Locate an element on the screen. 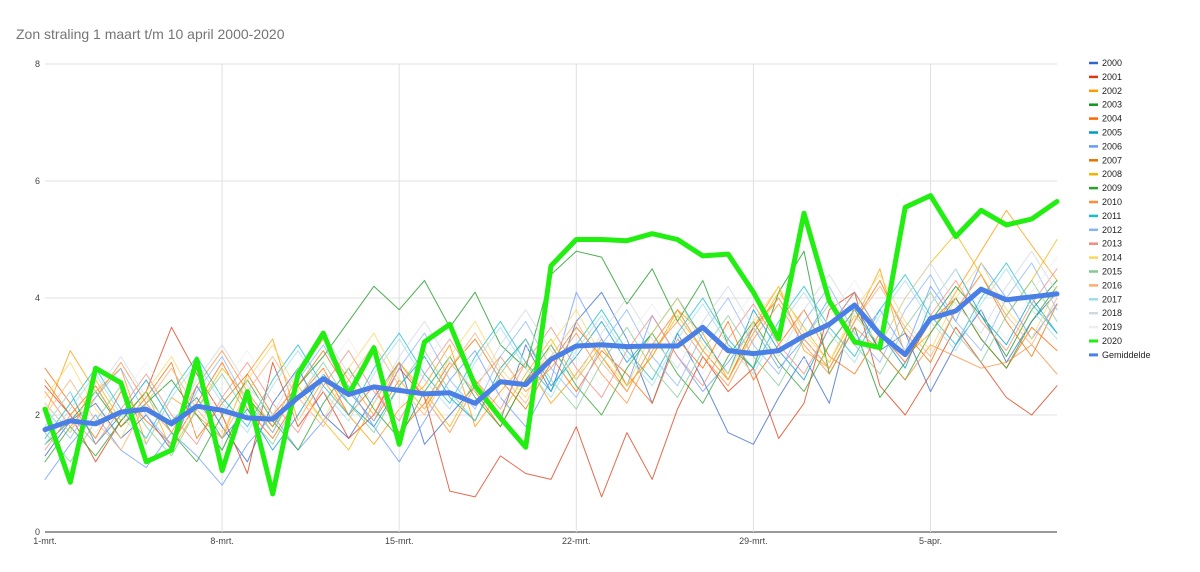  y-tick-label: 0 is located at coordinates (37, 532).